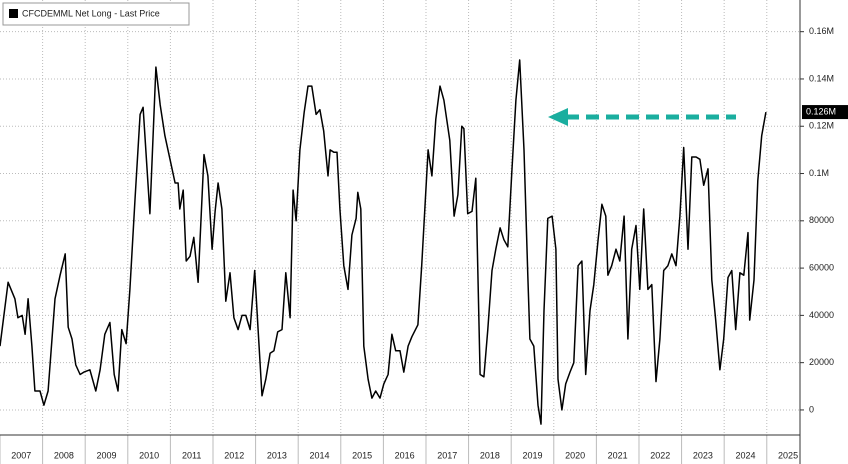 The image size is (848, 464). I want to click on y-tick-label: 20000, so click(821, 362).